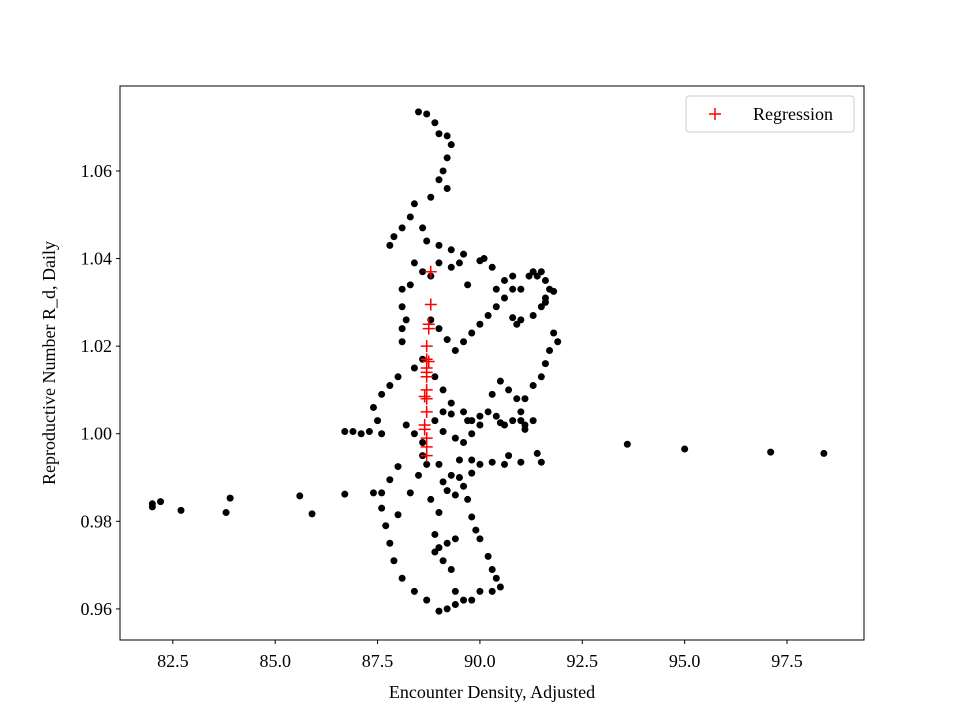 The image size is (960, 720). I want to click on y-tick-label: 1.06, so click(97, 171).